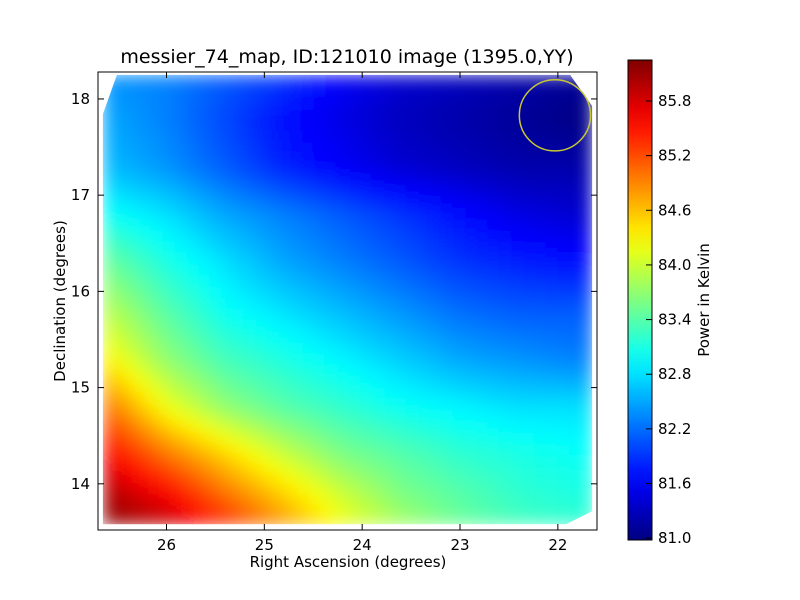  I want to click on y-tick-label: 17, so click(80, 195).